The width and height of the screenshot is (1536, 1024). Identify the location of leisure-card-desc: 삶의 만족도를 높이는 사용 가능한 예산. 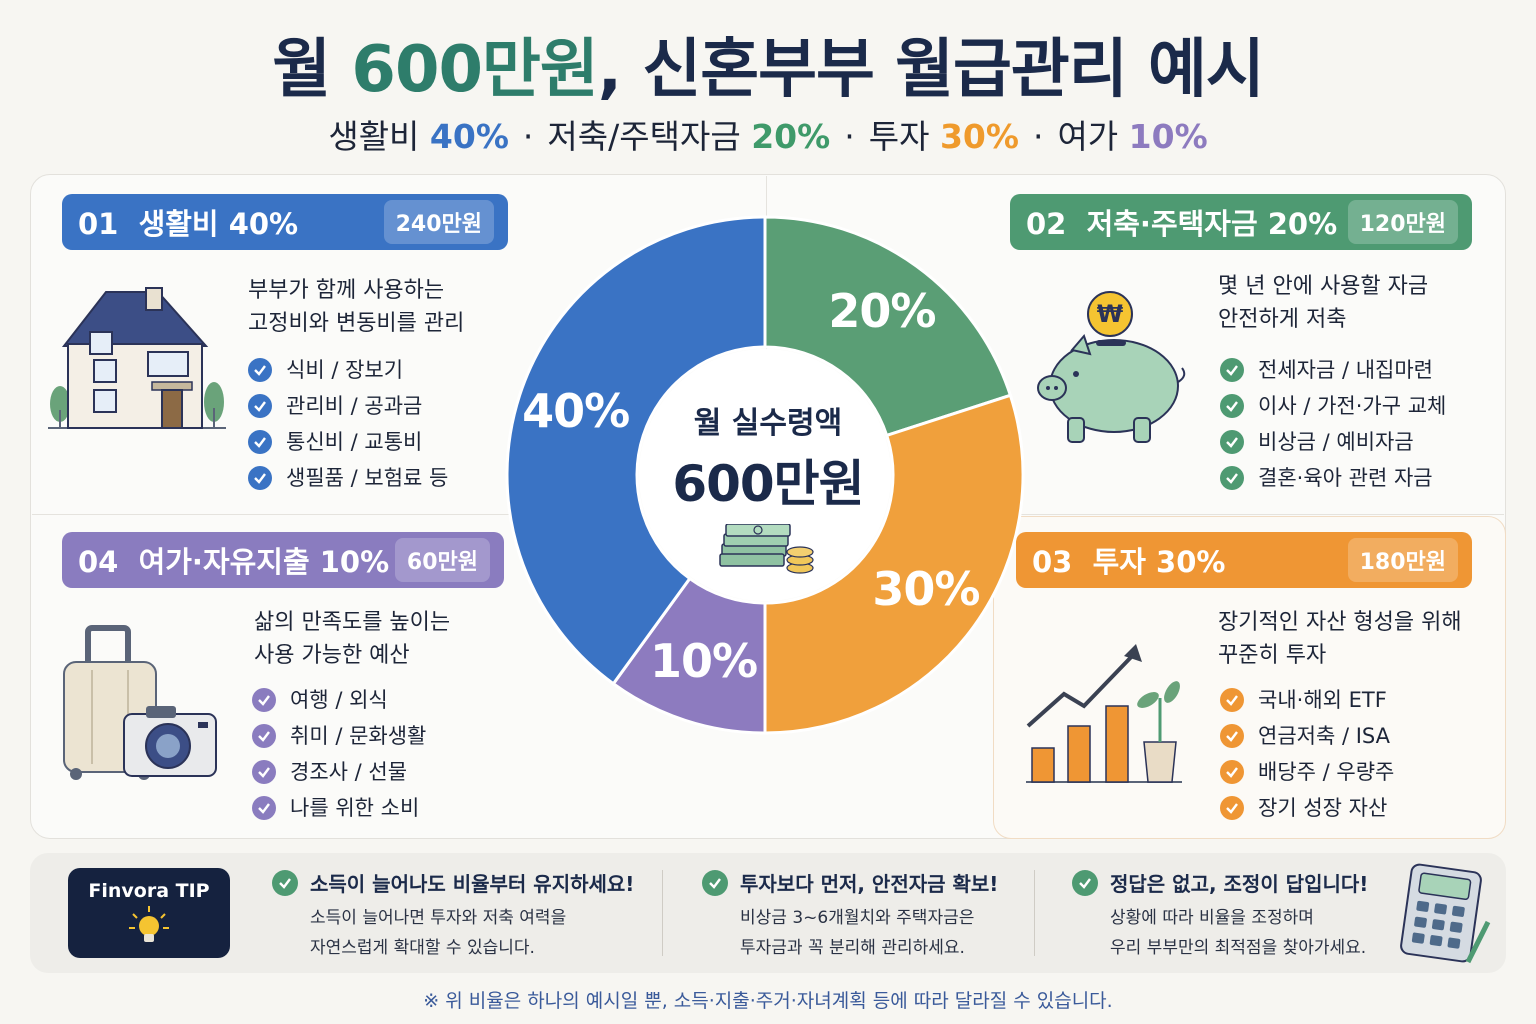
(352, 639).